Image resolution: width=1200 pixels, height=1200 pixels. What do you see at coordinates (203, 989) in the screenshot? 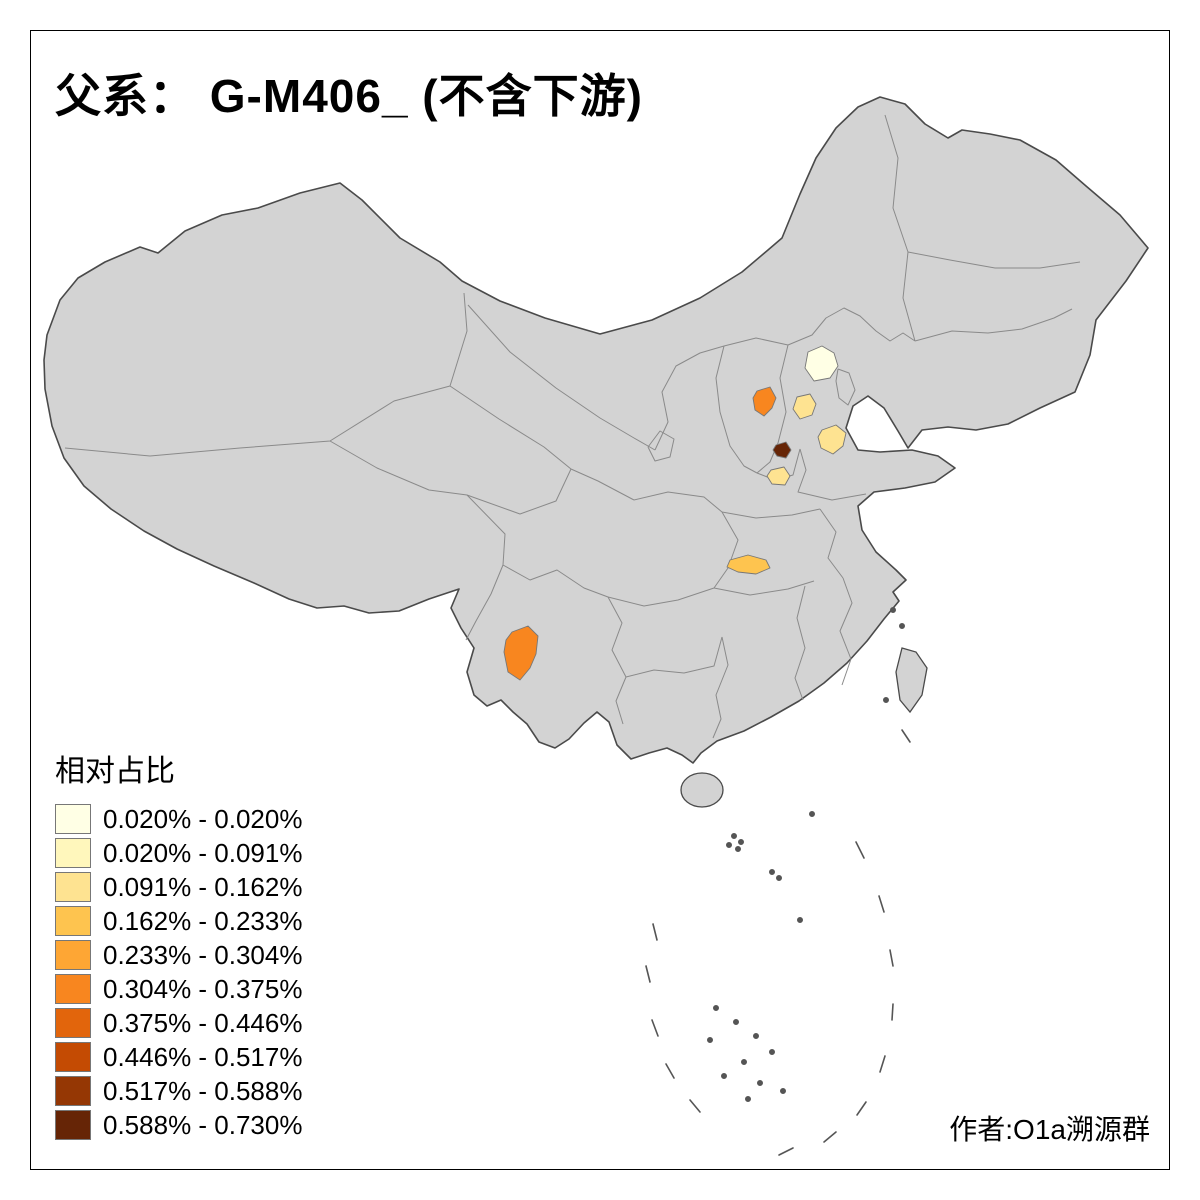
I see `legend-label: 0.304% - 0.375%` at bounding box center [203, 989].